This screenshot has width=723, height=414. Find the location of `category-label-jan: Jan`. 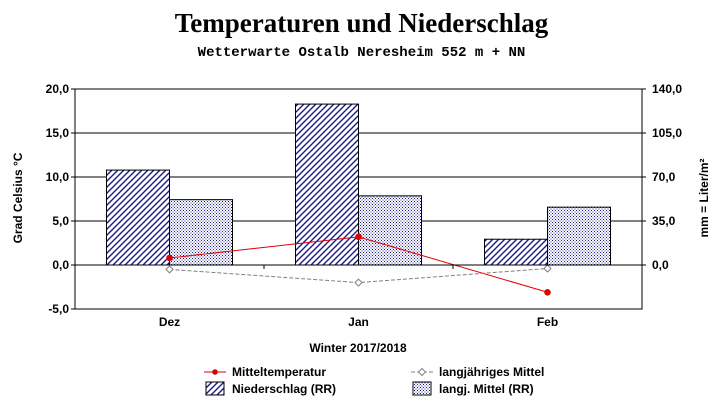

category-label-jan: Jan is located at coordinates (358, 322).